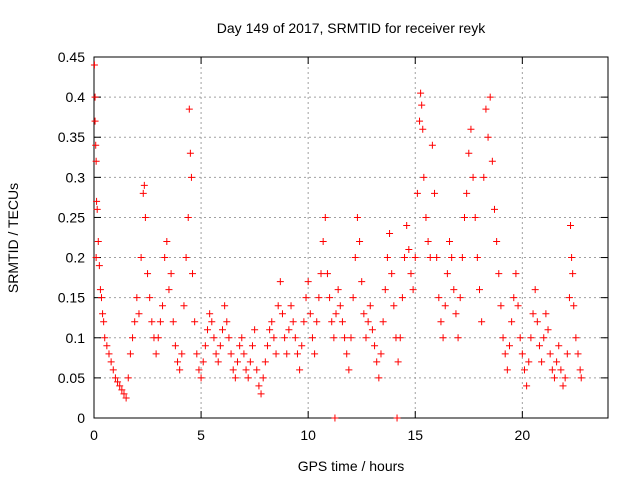  I want to click on y-tick-label: 0.2, so click(76, 258).